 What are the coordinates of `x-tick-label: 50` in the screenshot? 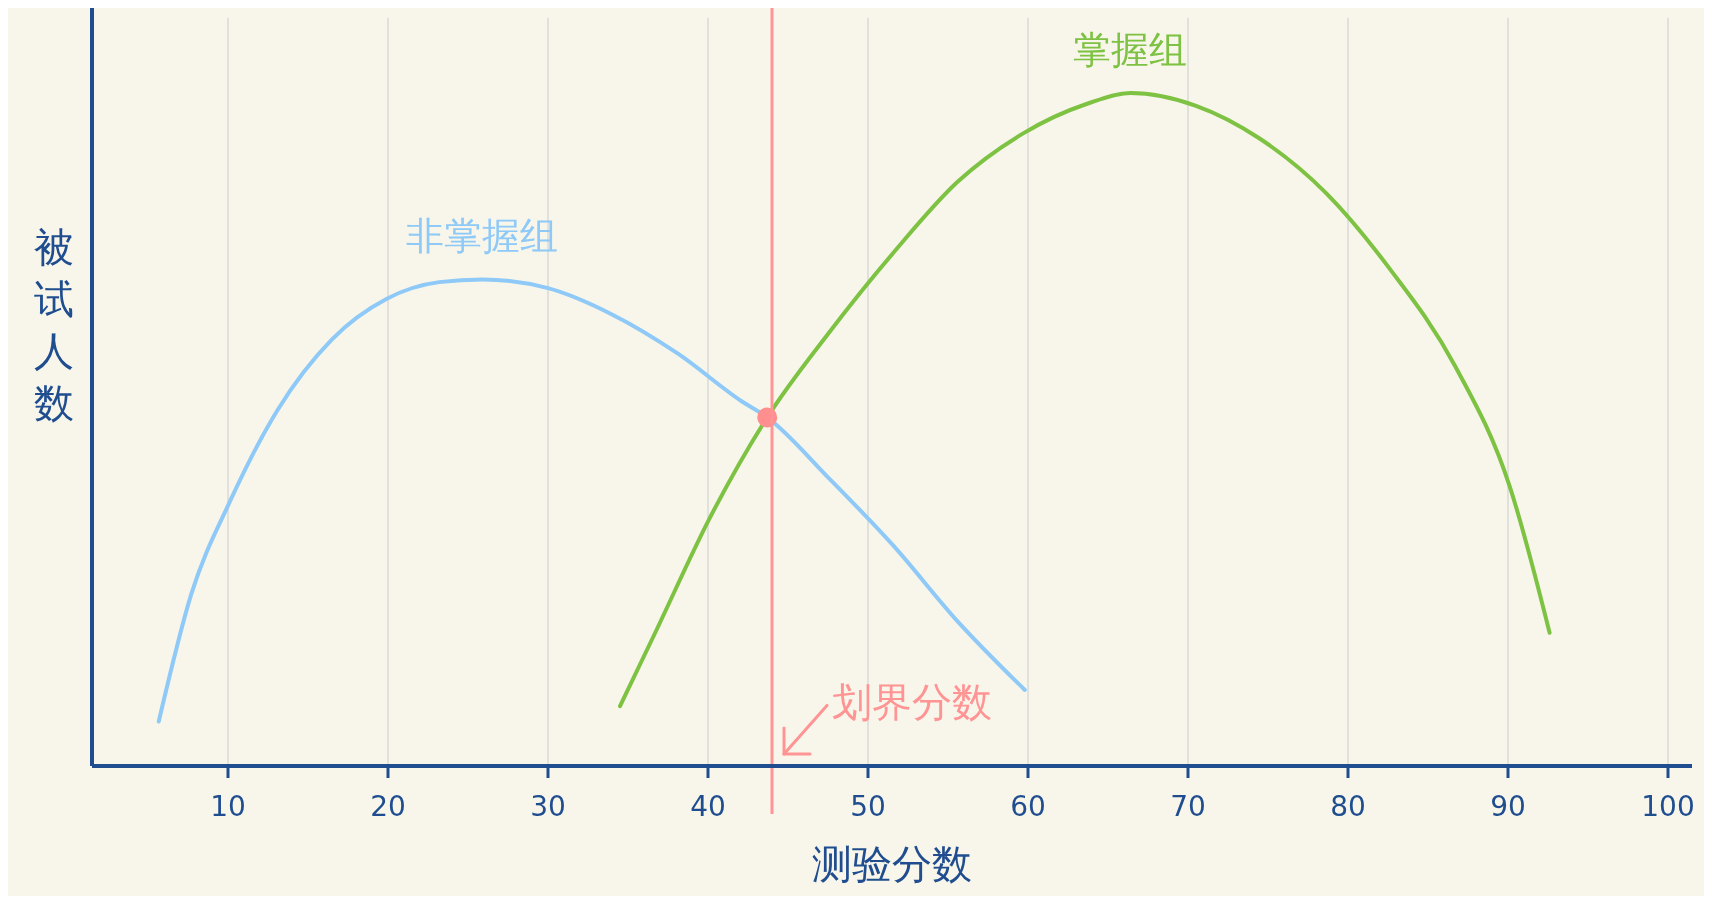 It's located at (868, 806).